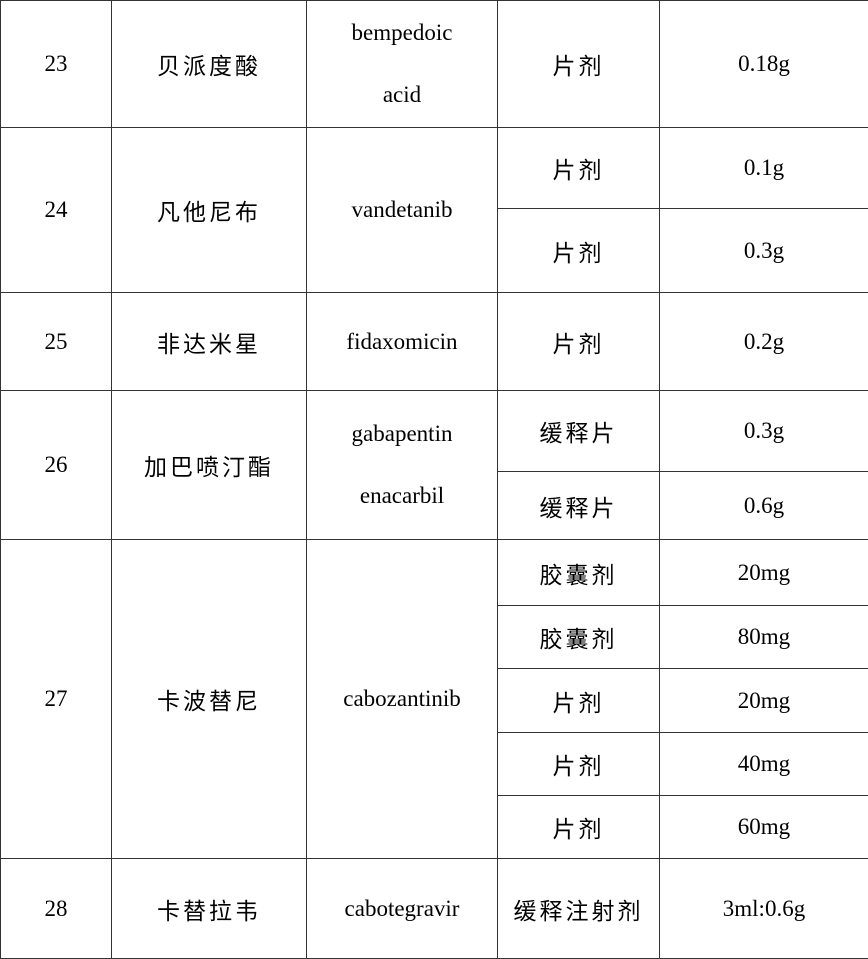  What do you see at coordinates (209, 909) in the screenshot?
I see `chinese-name: 卡替拉韦` at bounding box center [209, 909].